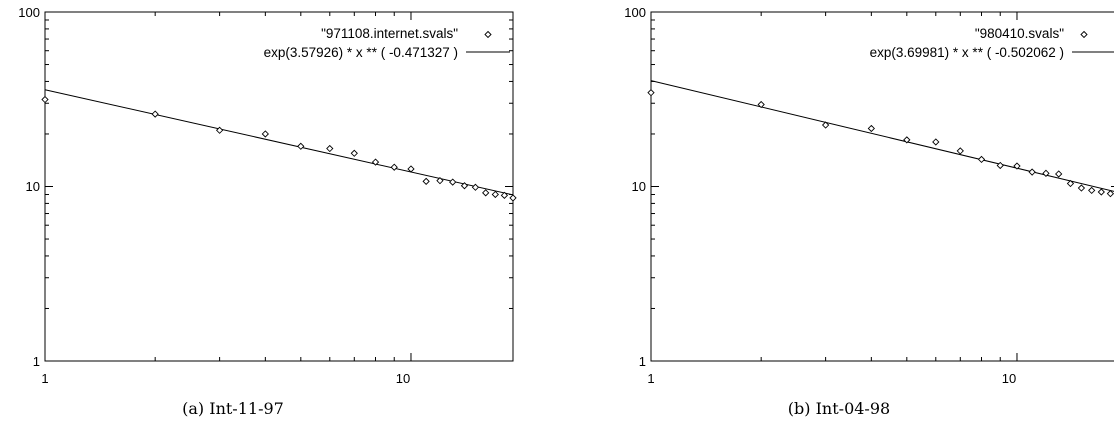 This screenshot has width=1114, height=423. I want to click on legend-label-data: "971108.internet.svals", so click(389, 33).